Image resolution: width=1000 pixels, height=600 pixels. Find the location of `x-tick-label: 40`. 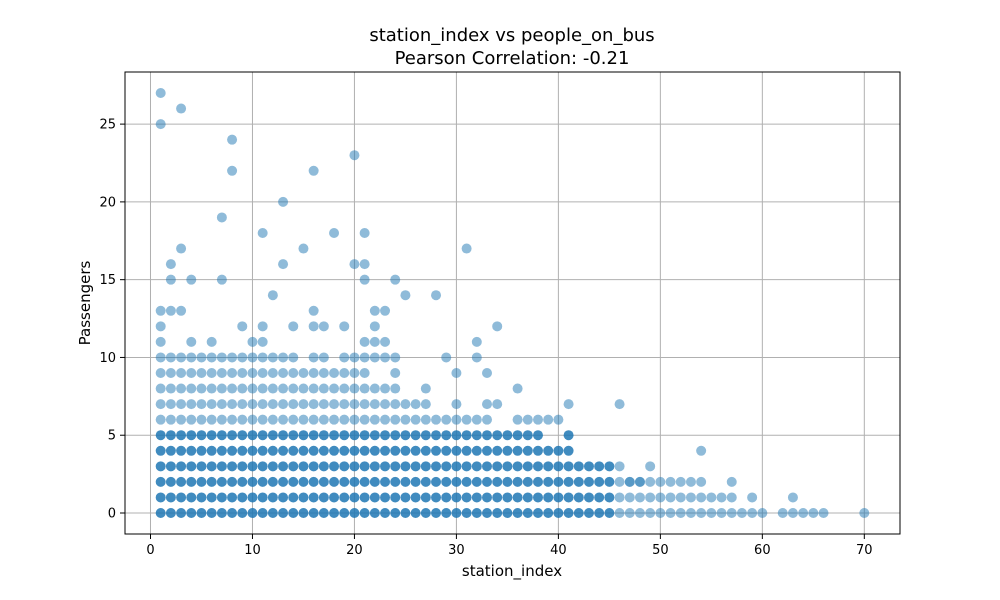

x-tick-label: 40 is located at coordinates (558, 550).